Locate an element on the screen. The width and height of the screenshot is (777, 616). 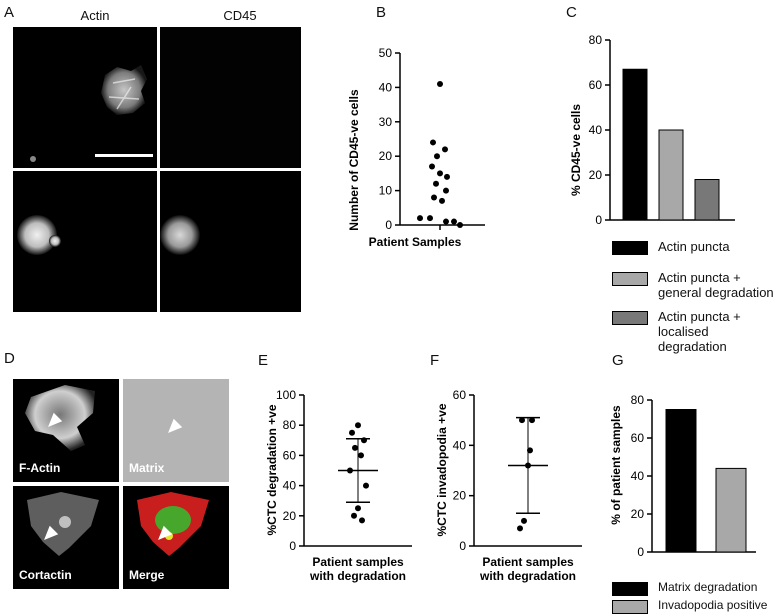
chart-f-y-tick-label: 20 is located at coordinates (460, 496).